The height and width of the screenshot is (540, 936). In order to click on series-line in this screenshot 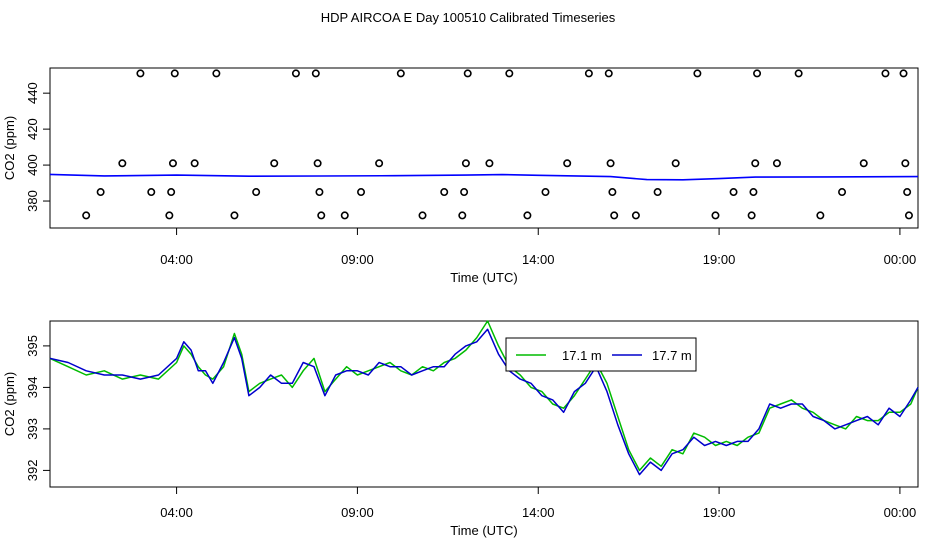, I will do `click(484, 177)`.